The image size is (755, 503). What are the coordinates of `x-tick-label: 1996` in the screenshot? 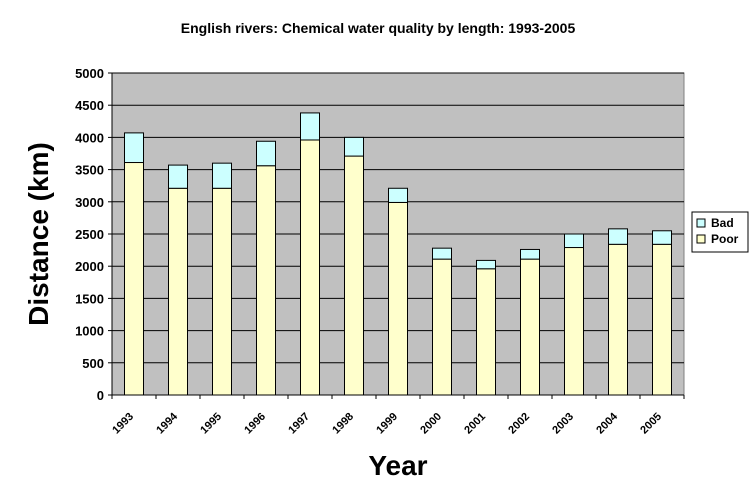 It's located at (255, 424).